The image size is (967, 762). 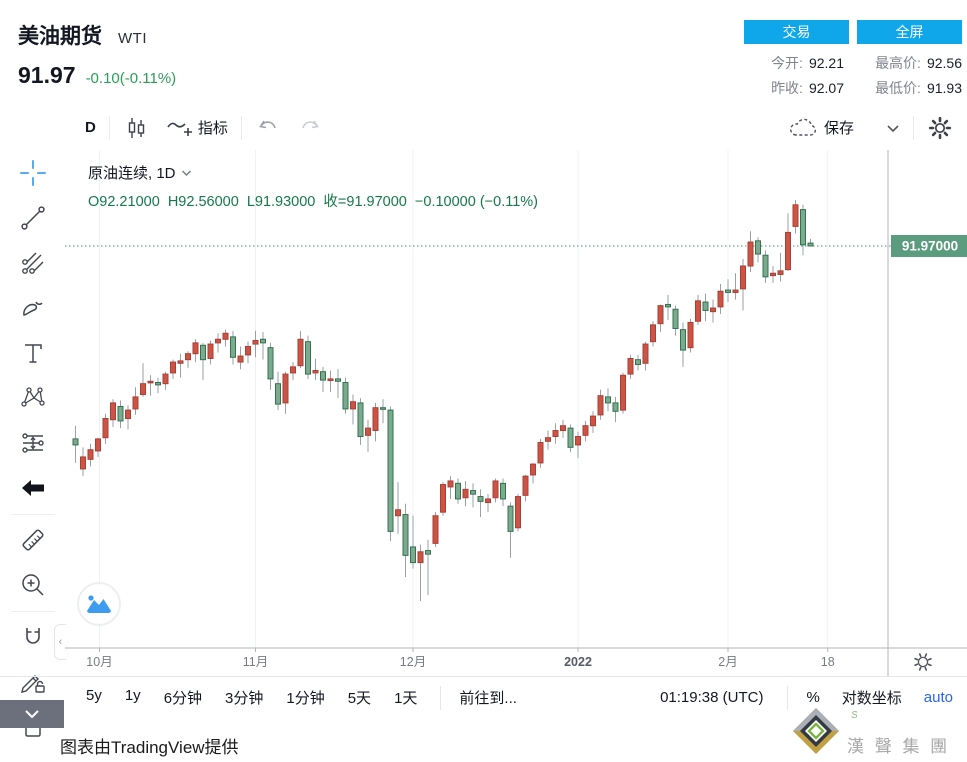 I want to click on interval-button: D, so click(x=90, y=127).